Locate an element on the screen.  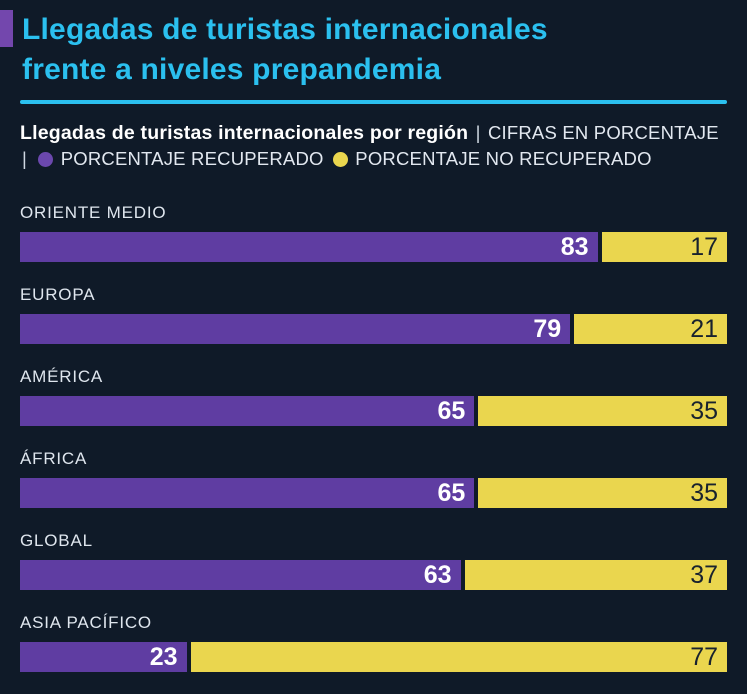
bar-value: 79 is located at coordinates (547, 328).